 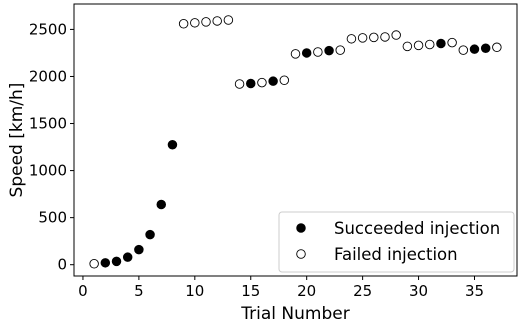 I want to click on x-tick-label: 30, so click(x=418, y=291).